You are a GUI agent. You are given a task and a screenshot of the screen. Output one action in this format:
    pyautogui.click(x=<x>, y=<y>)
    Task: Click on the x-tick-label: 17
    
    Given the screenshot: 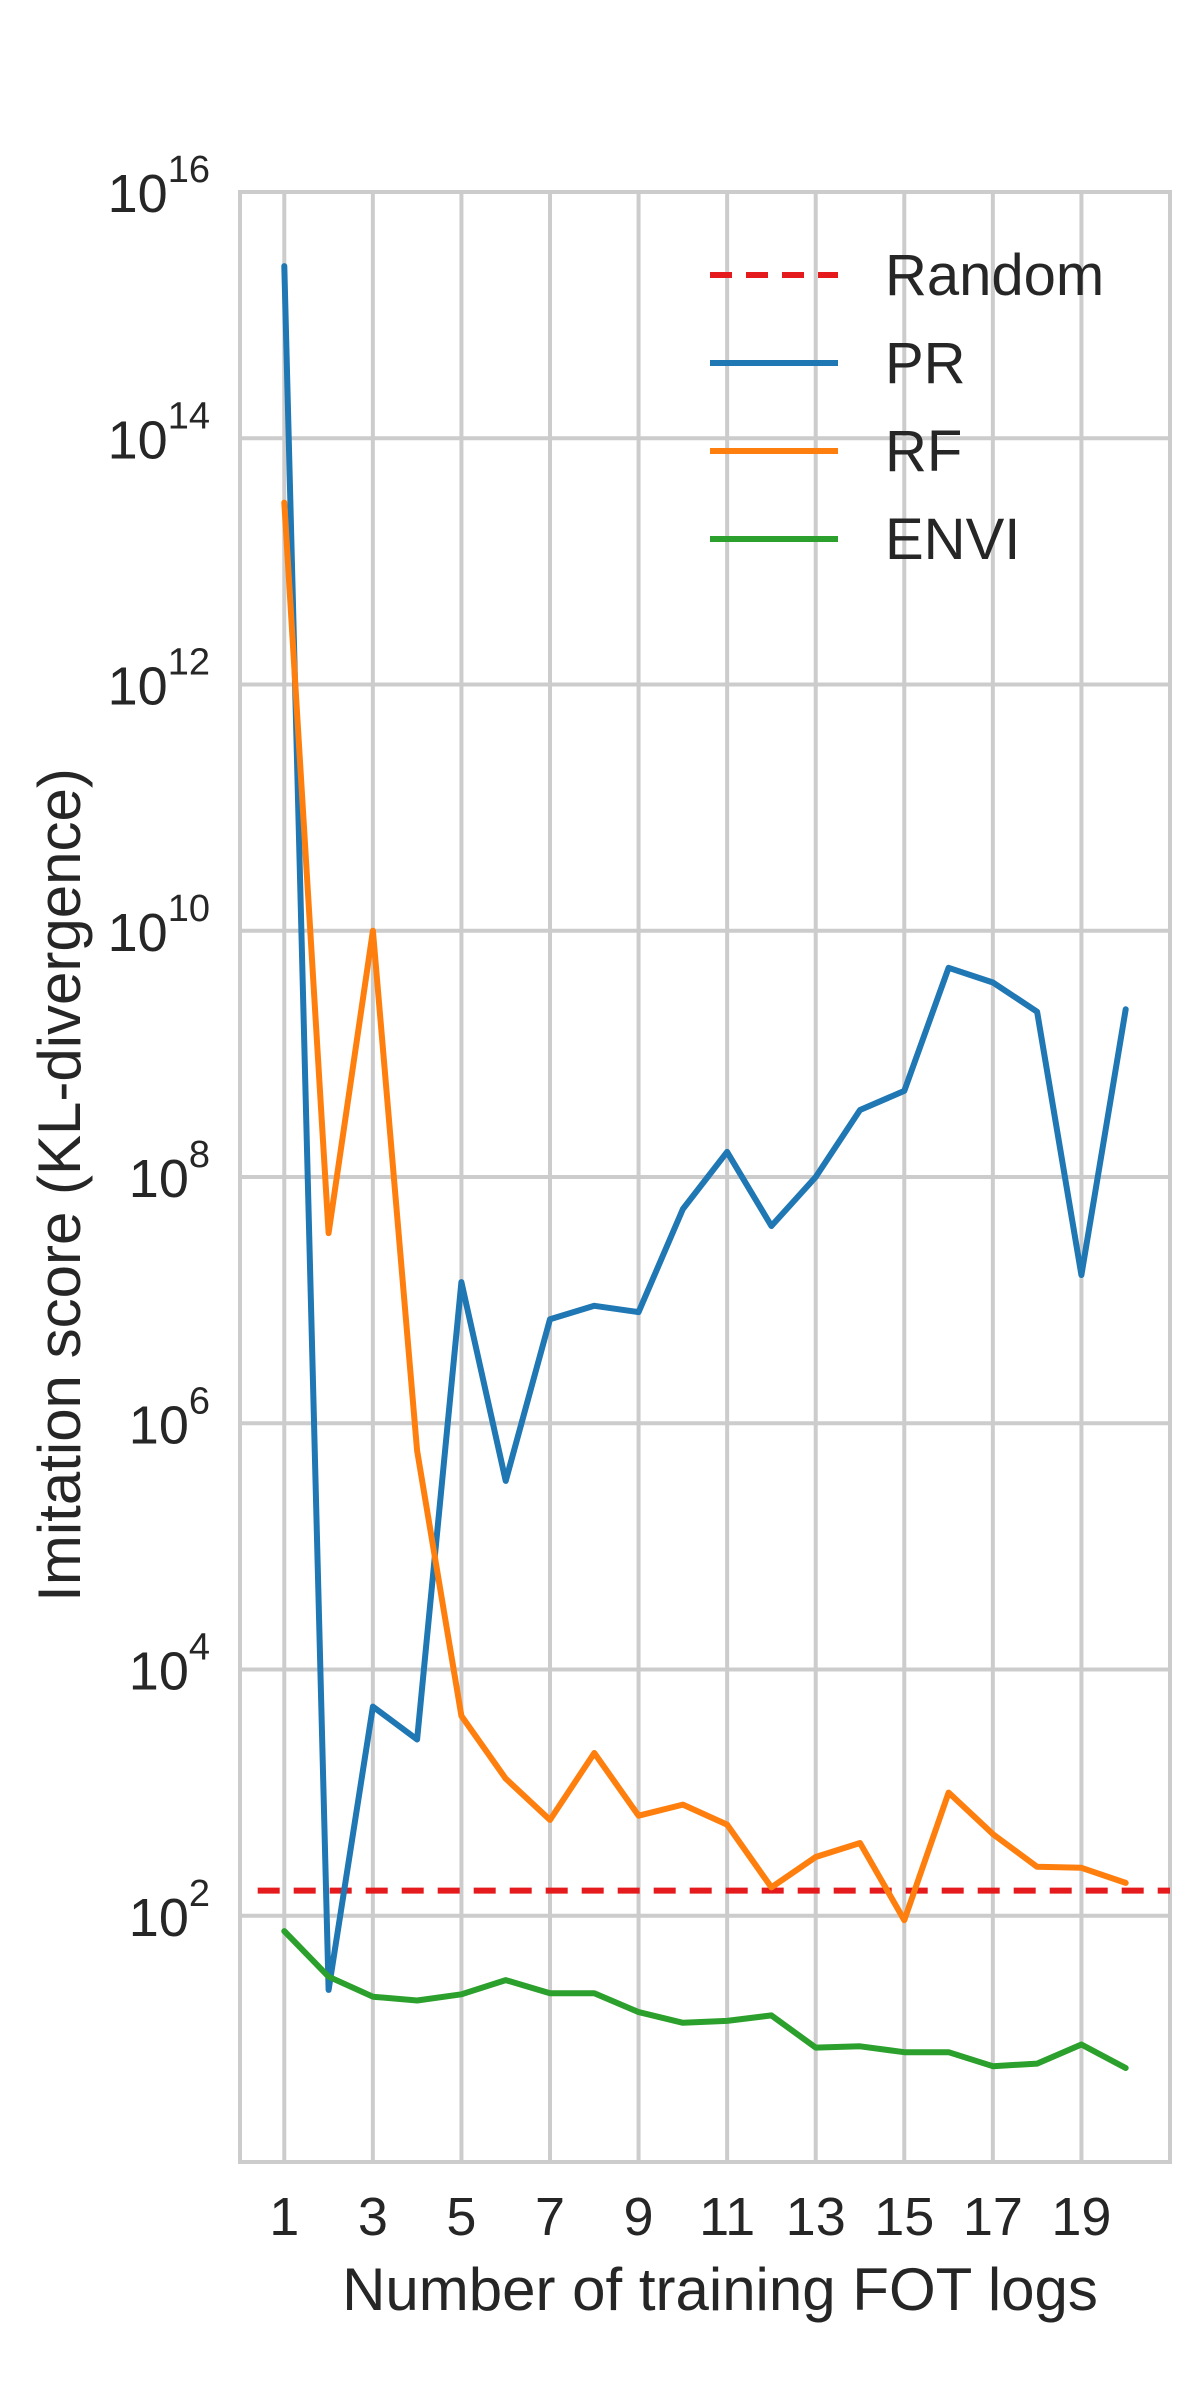 What is the action you would take?
    pyautogui.click(x=993, y=2217)
    